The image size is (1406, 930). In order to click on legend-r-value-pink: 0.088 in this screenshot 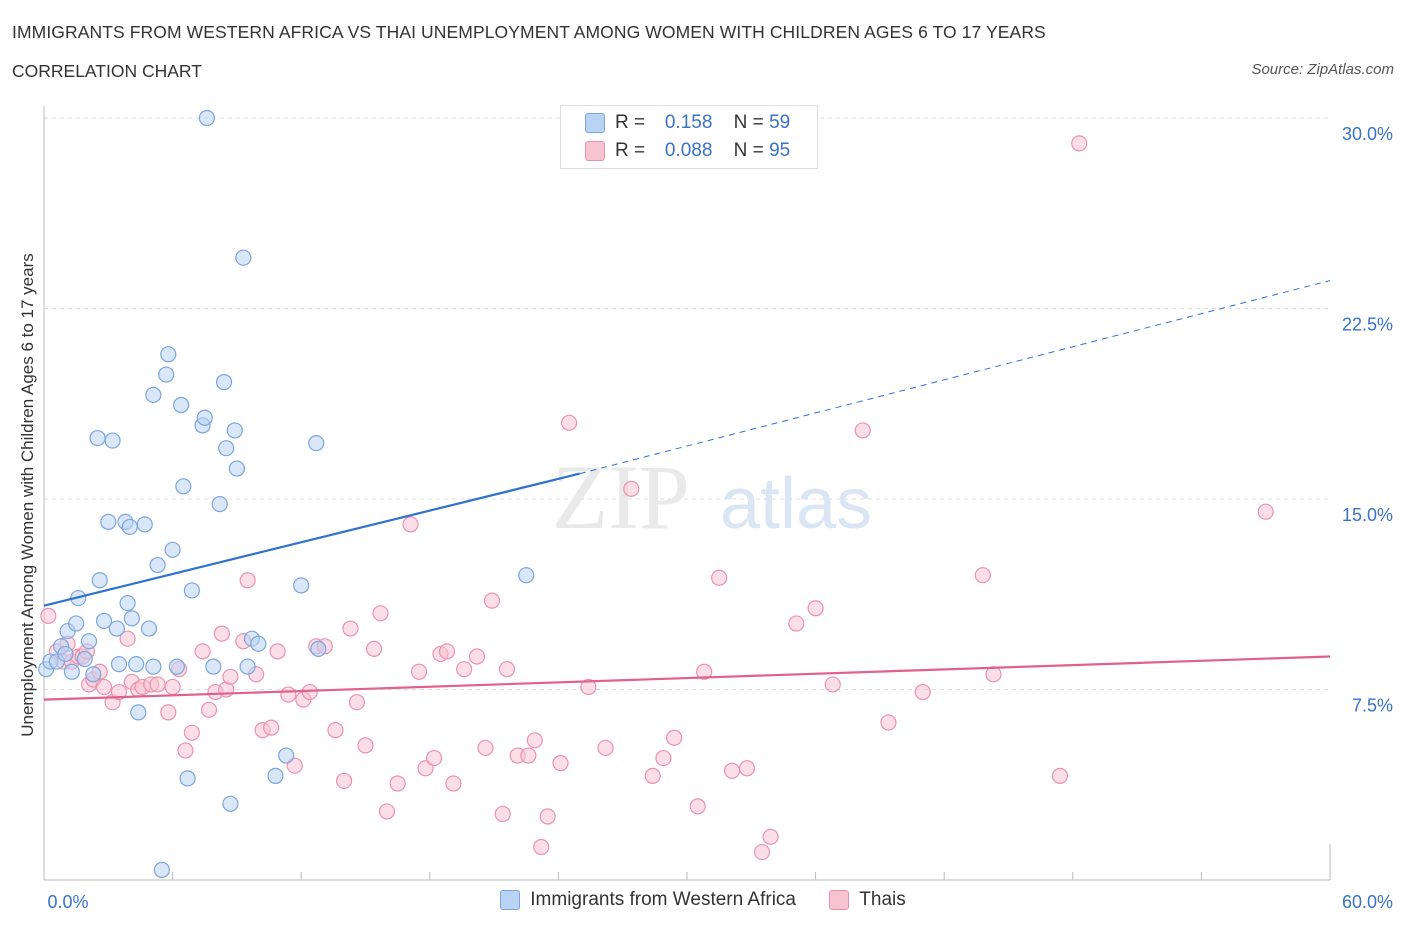, I will do `click(688, 150)`.